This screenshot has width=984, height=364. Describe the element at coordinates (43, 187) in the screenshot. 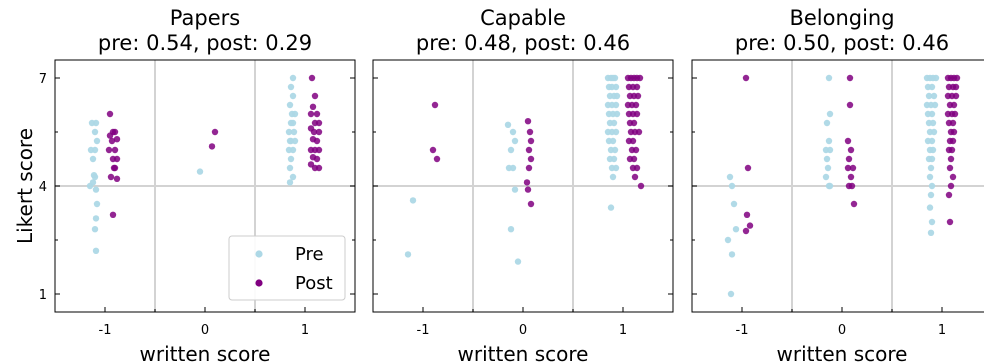

I see `y-tick-label: 4` at that location.